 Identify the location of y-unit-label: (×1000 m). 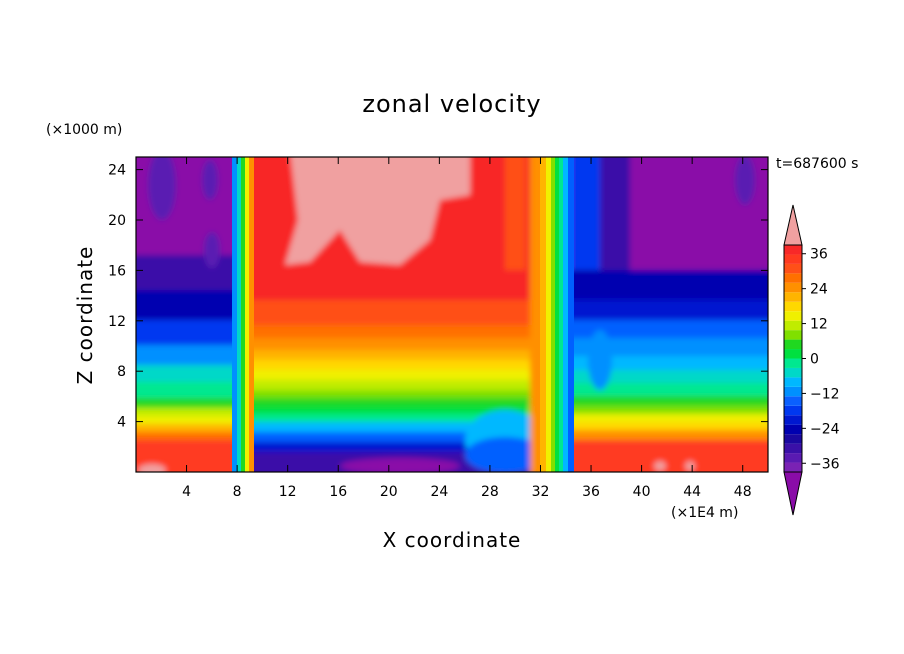
(84, 130).